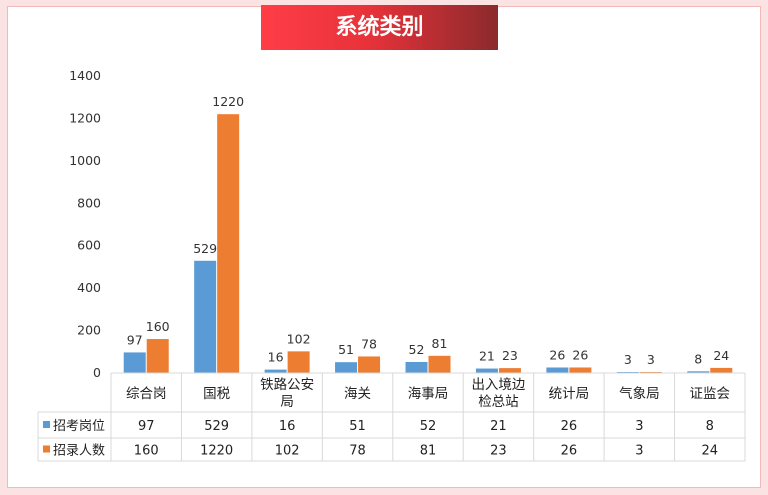 This screenshot has width=768, height=495. Describe the element at coordinates (710, 451) in the screenshot. I see `table-value: 24` at that location.